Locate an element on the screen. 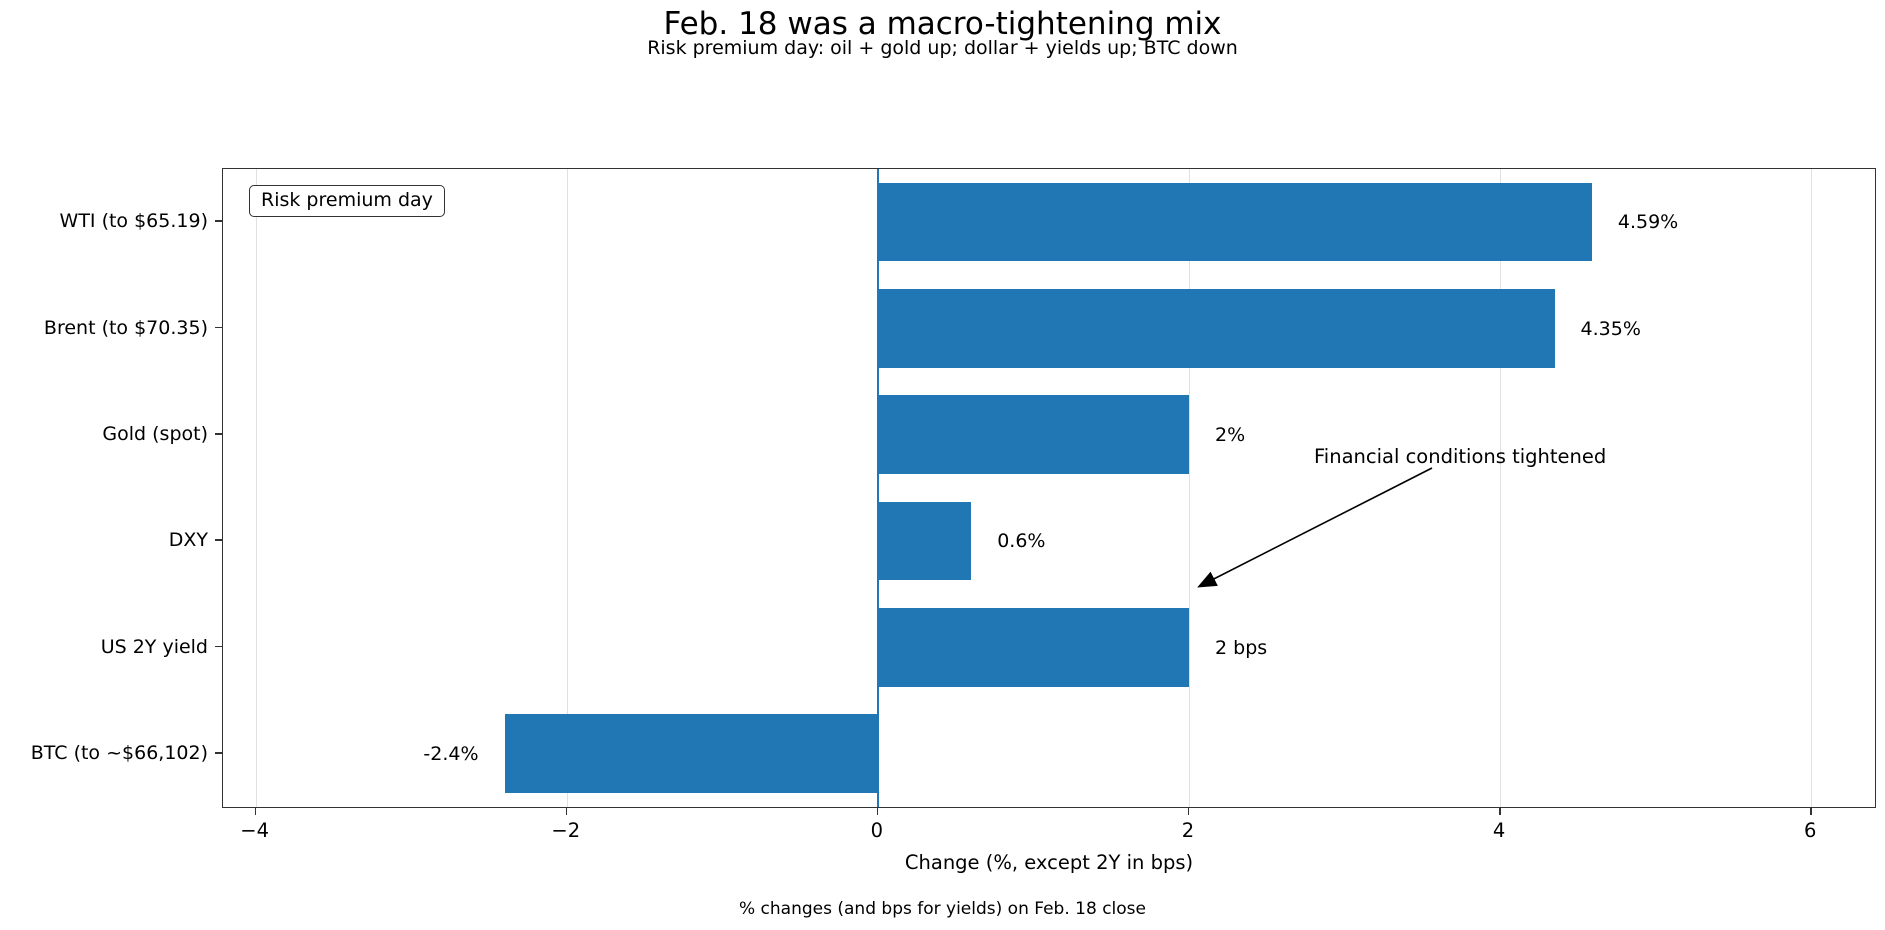  category-label: BTC (to ~$66,102) is located at coordinates (119, 752).